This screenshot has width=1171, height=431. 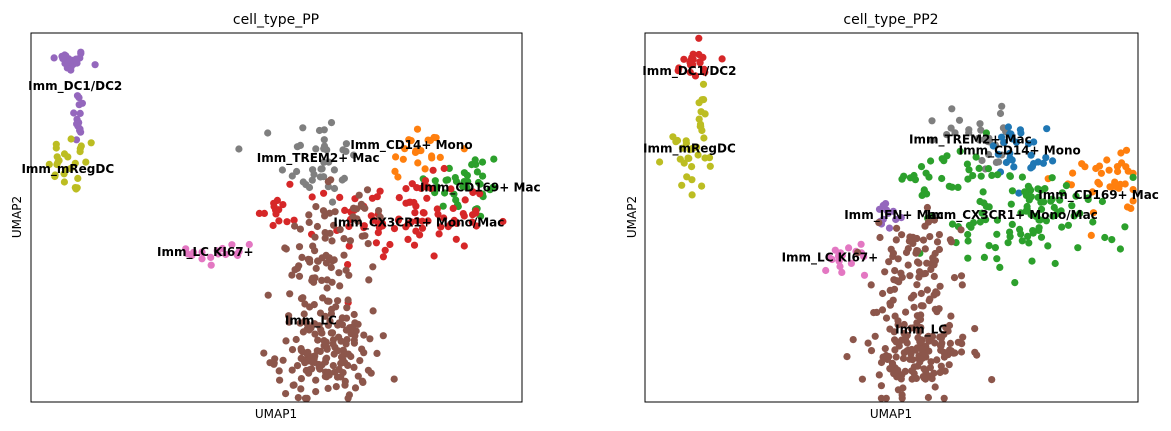 I want to click on data-point-imm-ifn-mac, so click(x=889, y=228).